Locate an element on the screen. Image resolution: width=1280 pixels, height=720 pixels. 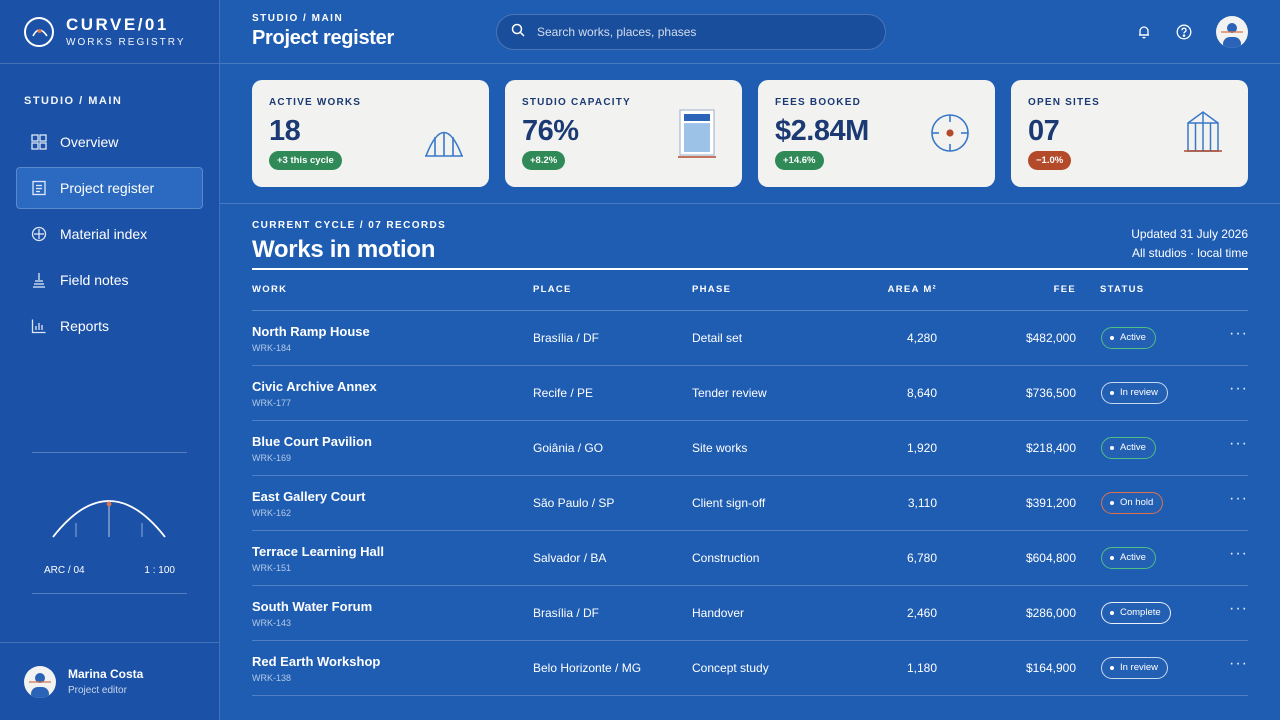
work-name: South Water Forum is located at coordinates (312, 606).